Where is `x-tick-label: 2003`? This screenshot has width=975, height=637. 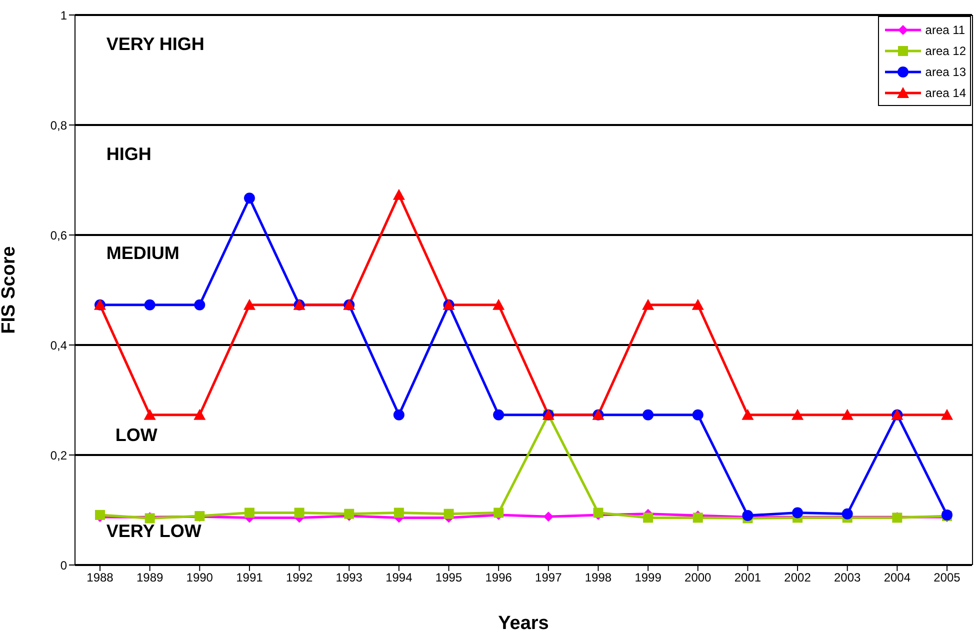 x-tick-label: 2003 is located at coordinates (848, 577).